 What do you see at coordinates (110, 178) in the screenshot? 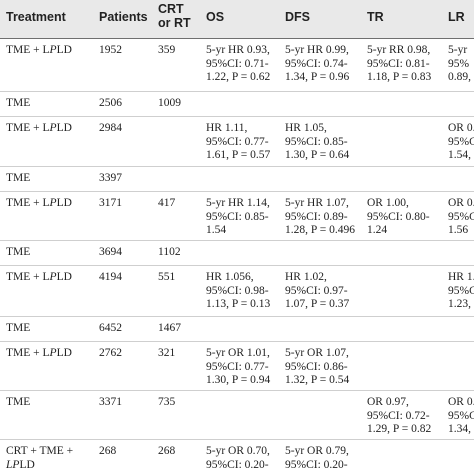
I see `cell-patients: 3397` at bounding box center [110, 178].